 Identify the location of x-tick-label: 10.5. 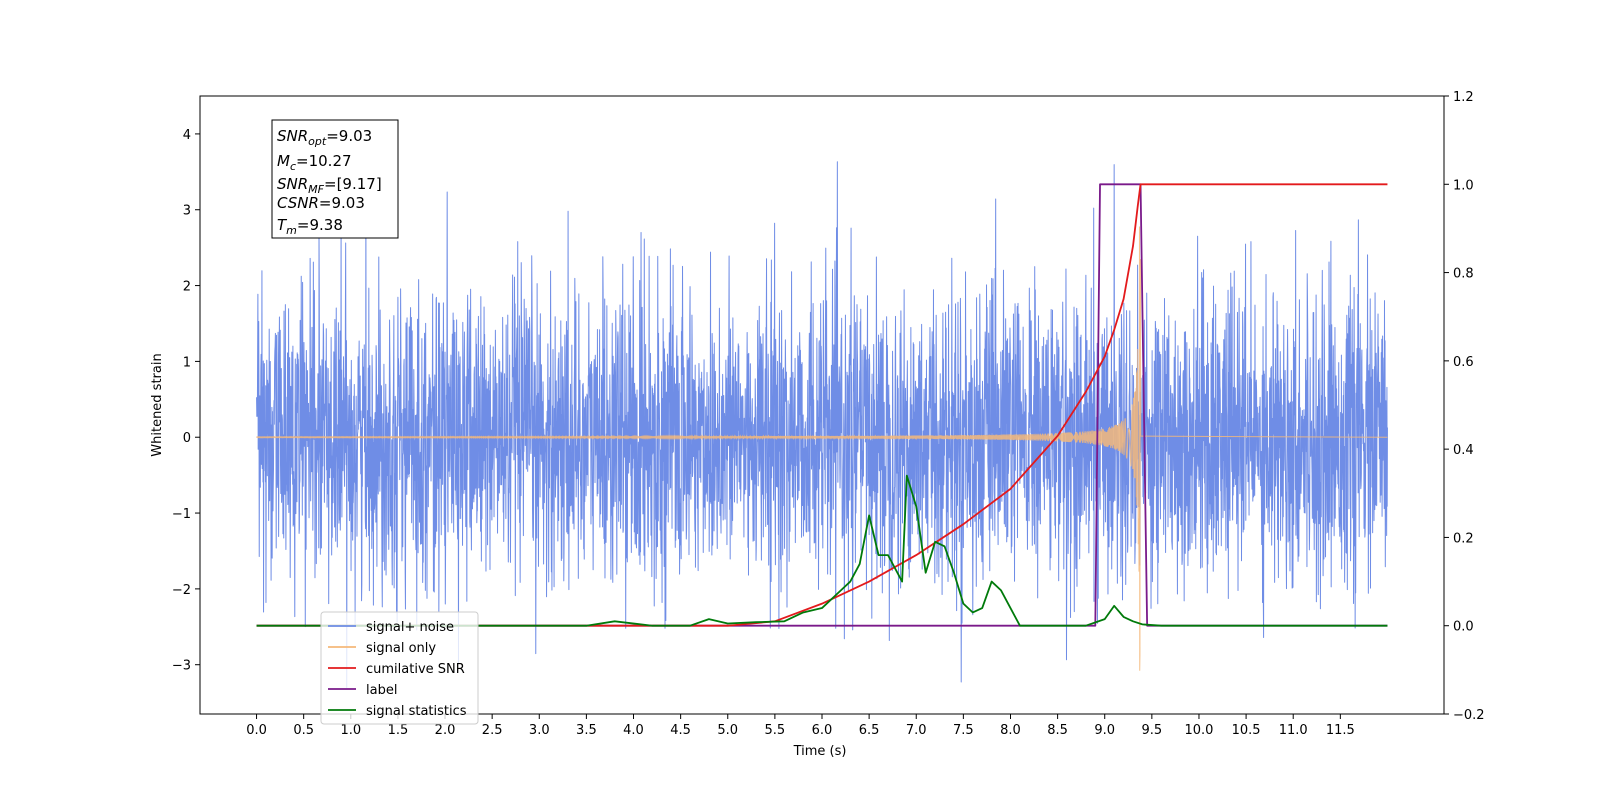
(1246, 730).